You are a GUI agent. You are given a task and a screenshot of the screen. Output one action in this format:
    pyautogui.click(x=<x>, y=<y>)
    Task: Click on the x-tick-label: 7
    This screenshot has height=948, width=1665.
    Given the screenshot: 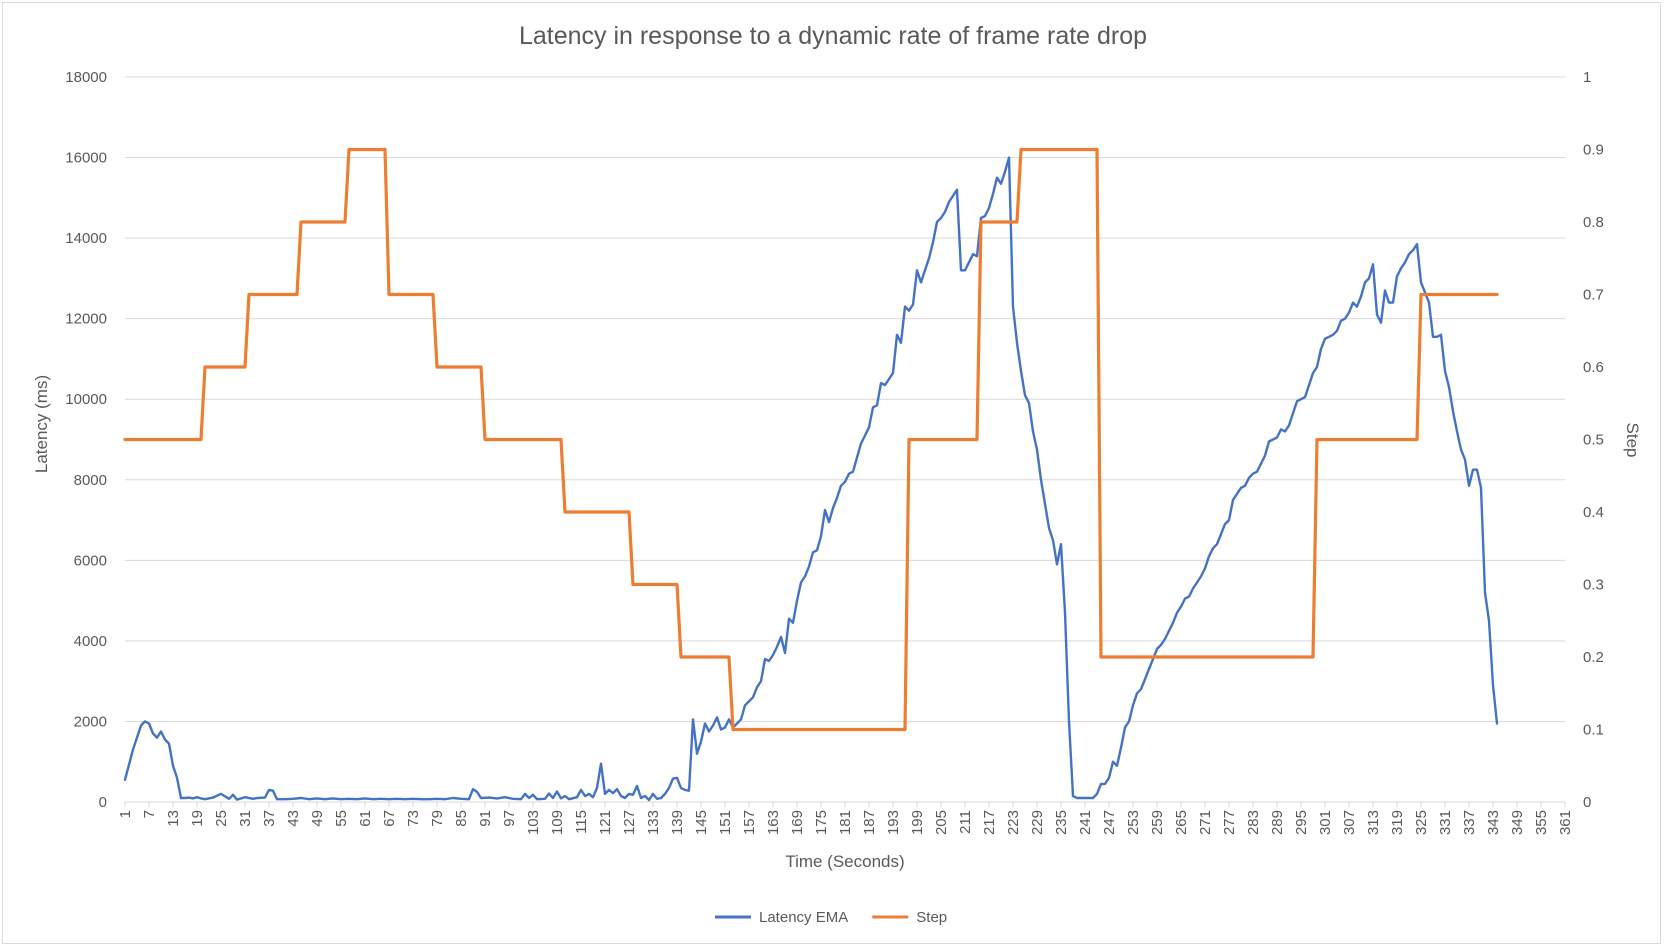 What is the action you would take?
    pyautogui.click(x=149, y=814)
    